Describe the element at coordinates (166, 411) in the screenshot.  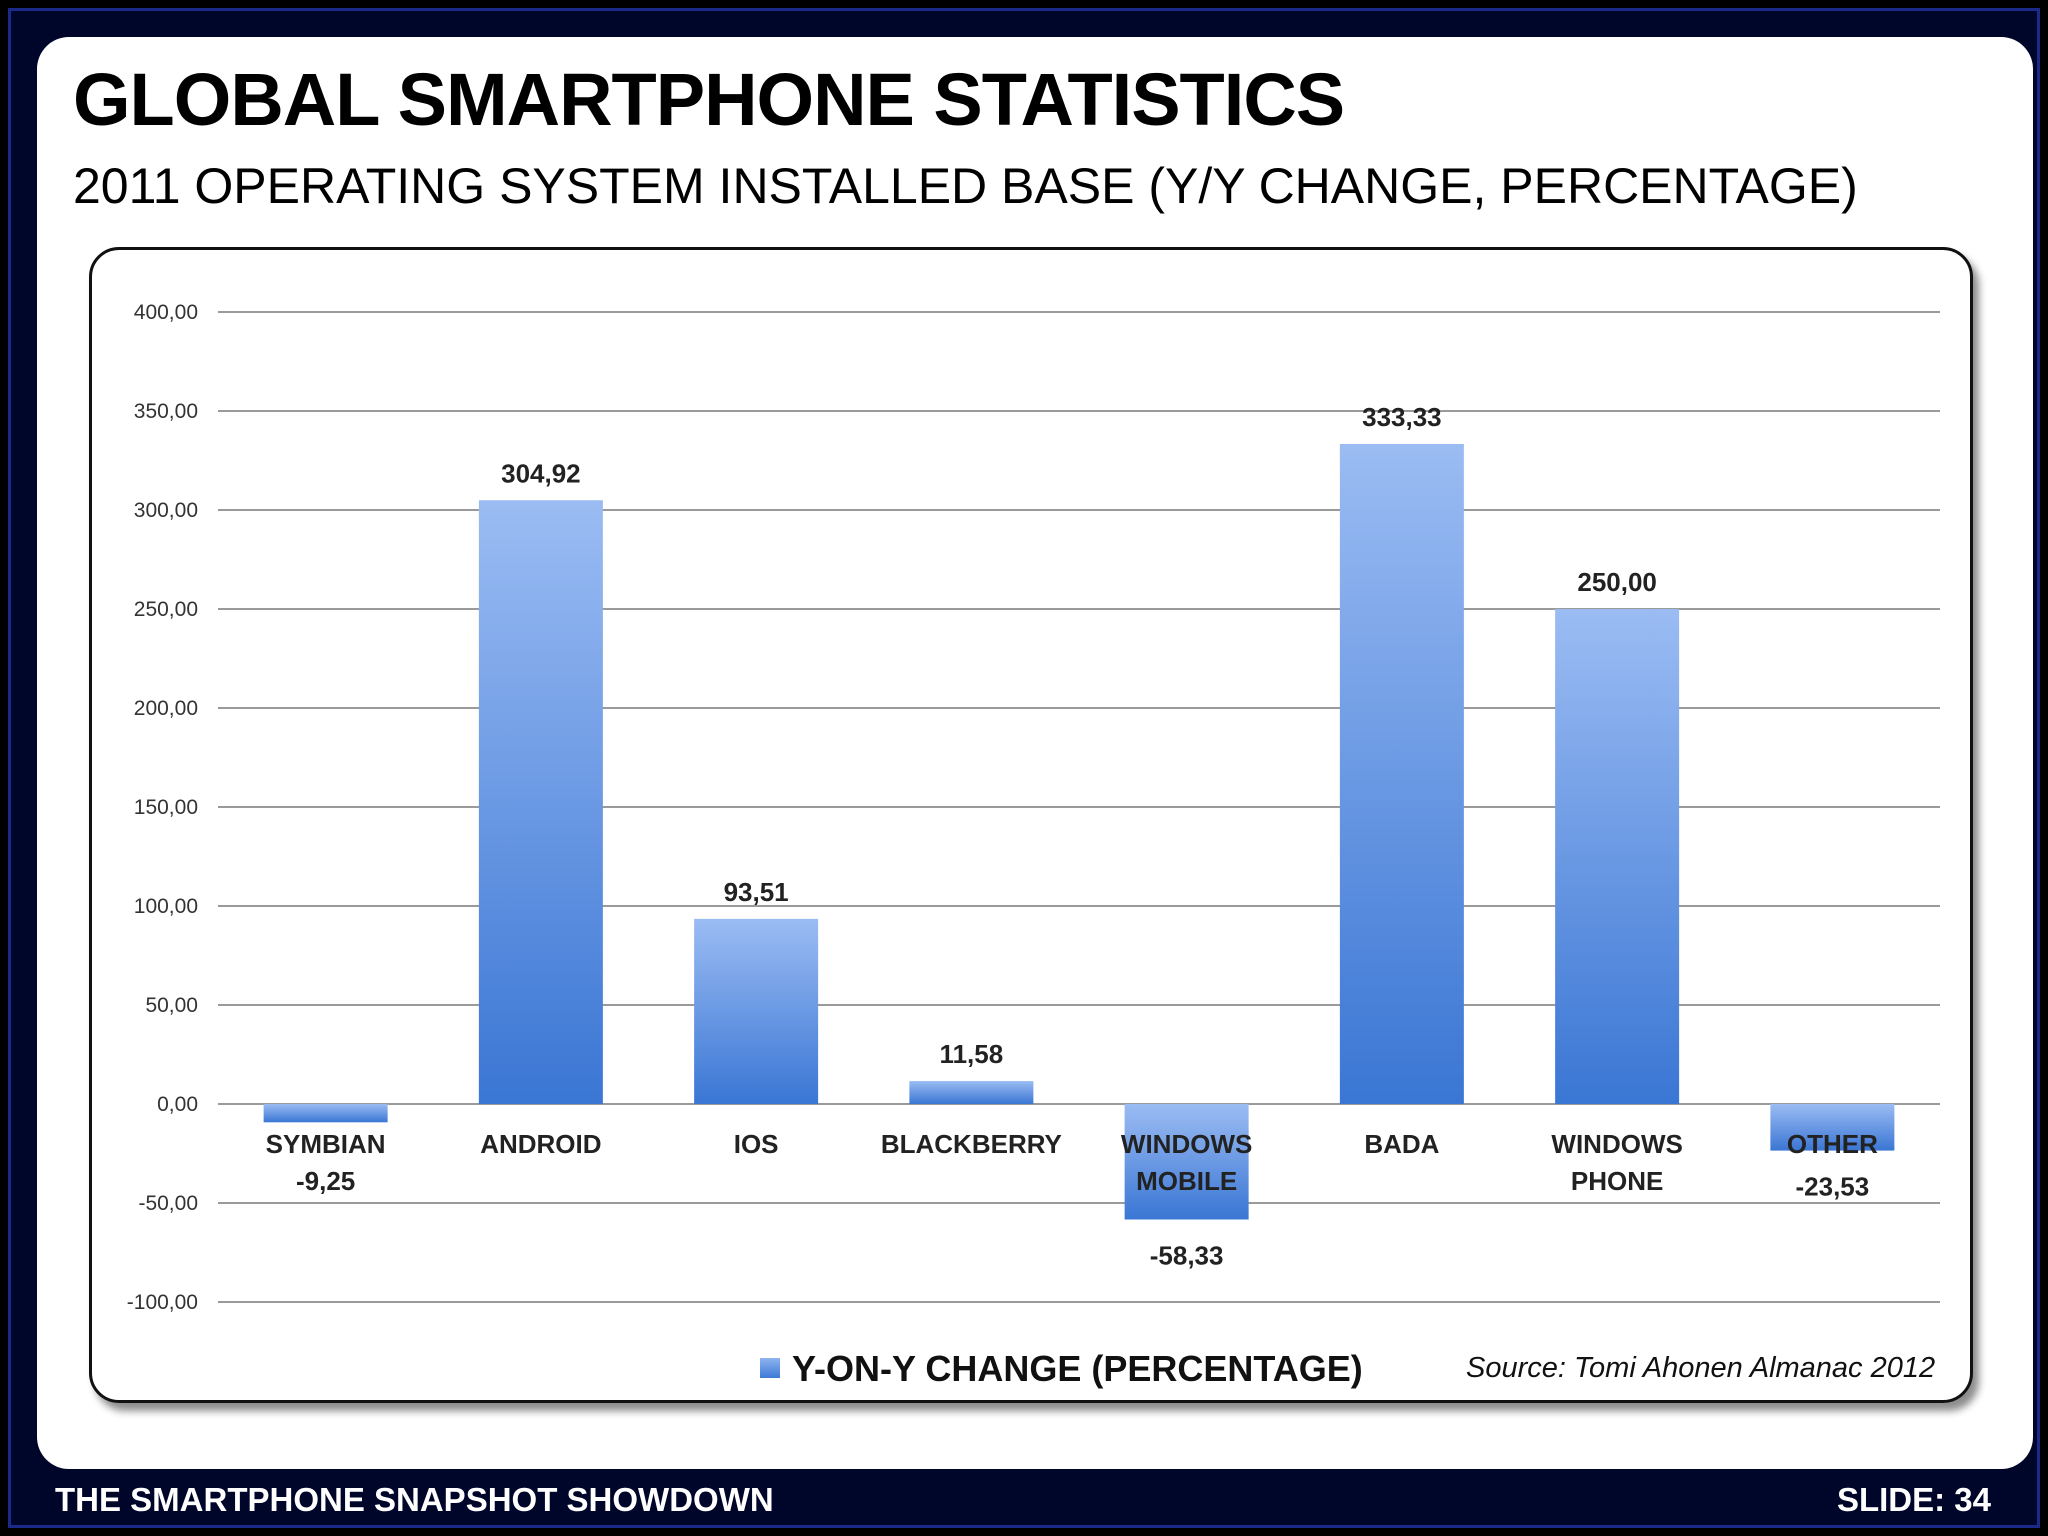
I see `y-tick-label: 350,00` at that location.